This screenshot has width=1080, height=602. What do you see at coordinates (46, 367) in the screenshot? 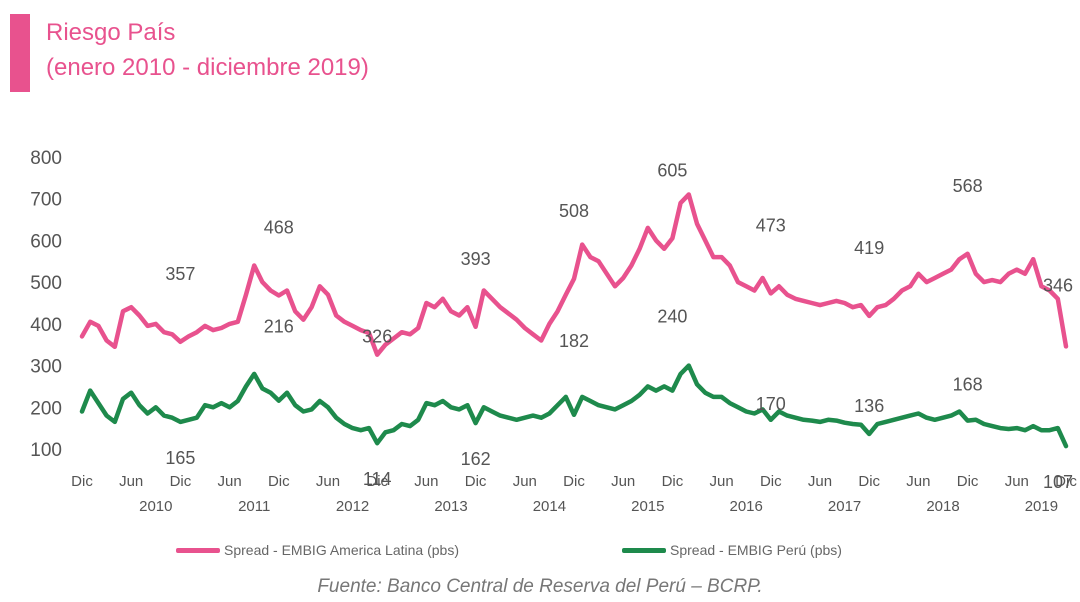
I see `y-tick-label: 300` at bounding box center [46, 367].